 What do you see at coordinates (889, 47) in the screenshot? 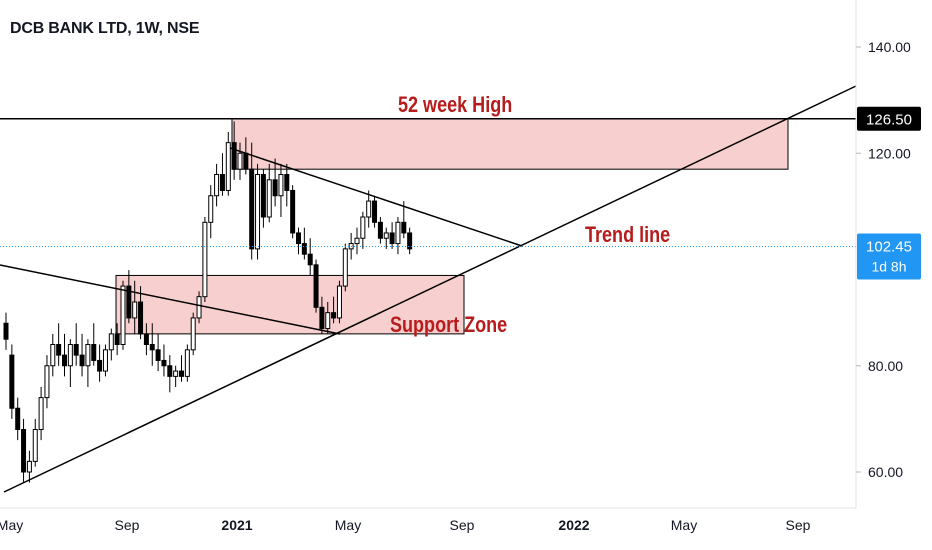
I see `y-tick-label: 140.00` at bounding box center [889, 47].